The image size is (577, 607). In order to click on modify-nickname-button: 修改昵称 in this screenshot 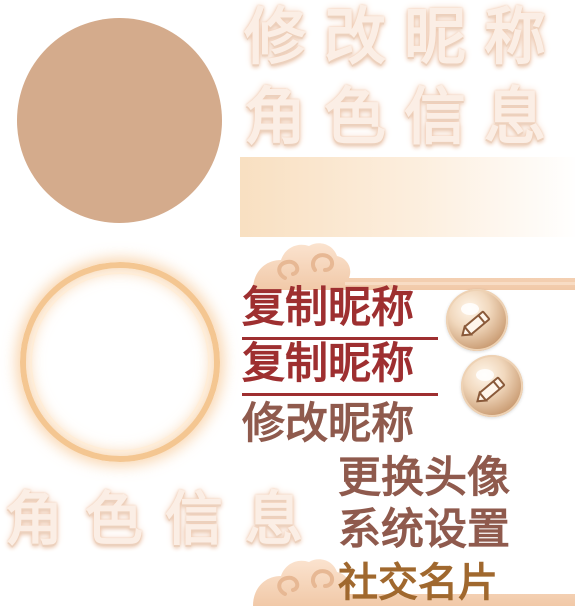, I will do `click(328, 424)`.